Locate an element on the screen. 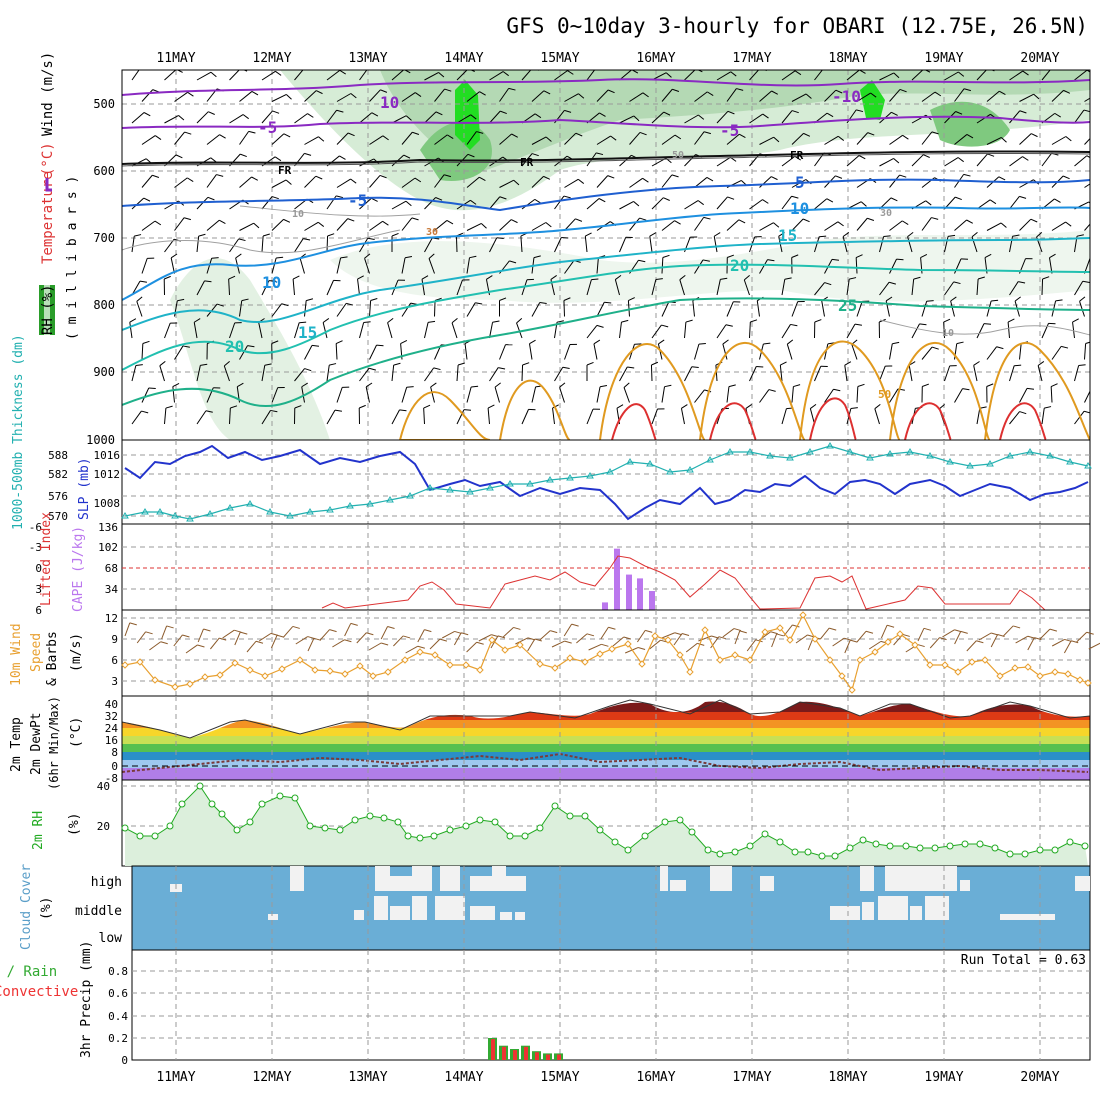  svg-text: 500 is located at coordinates (104, 104).